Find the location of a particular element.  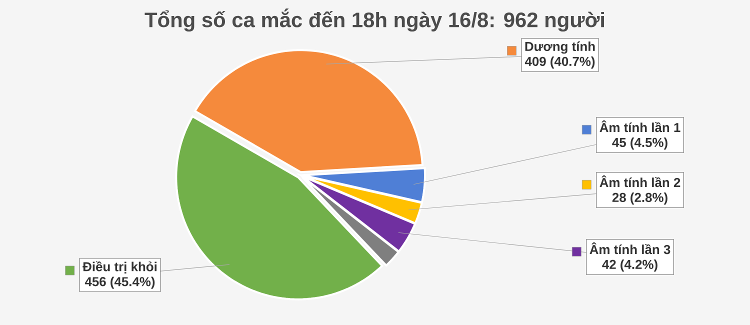

legend-label: Dương tính is located at coordinates (560, 47).